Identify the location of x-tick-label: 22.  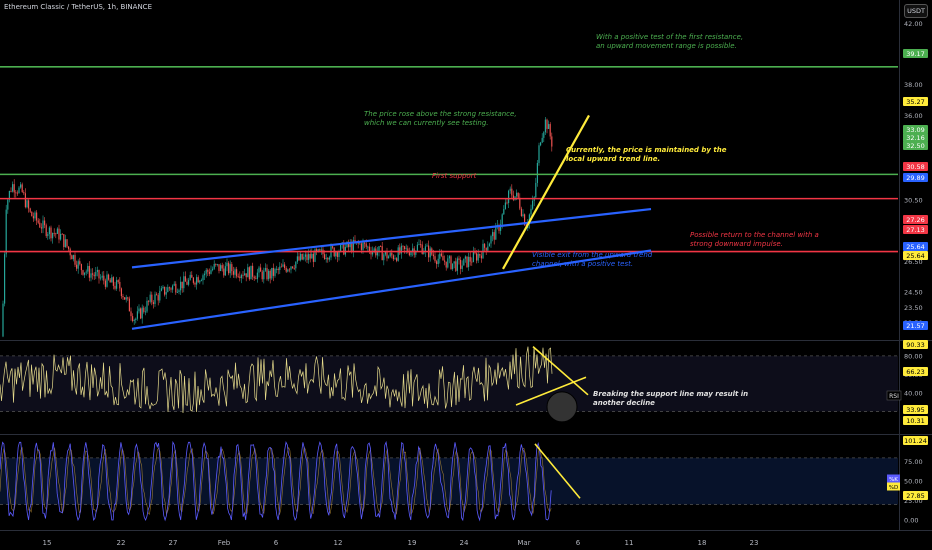
(121, 543).